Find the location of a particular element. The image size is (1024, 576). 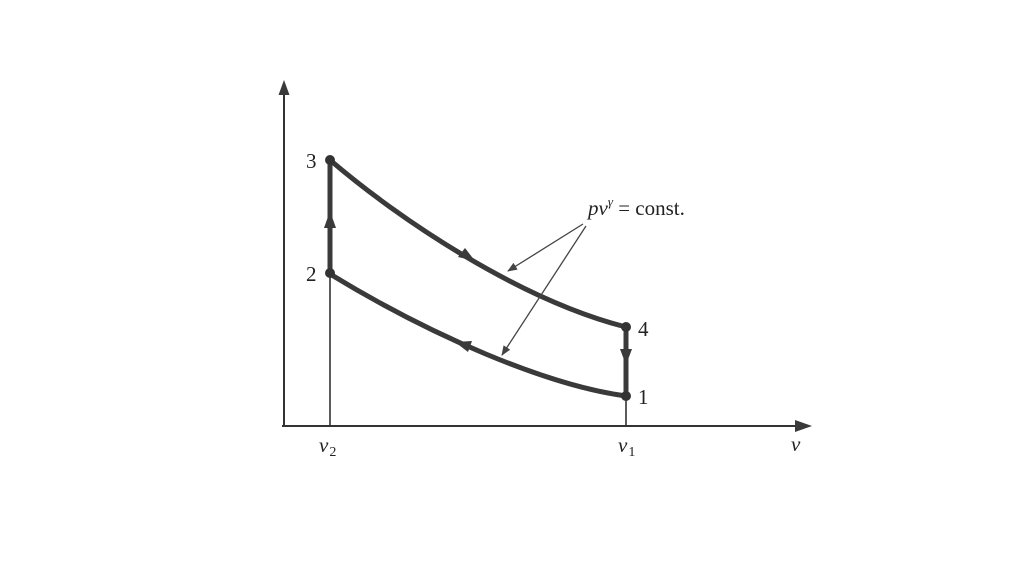

tick-label-v1-main: v is located at coordinates (623, 445).